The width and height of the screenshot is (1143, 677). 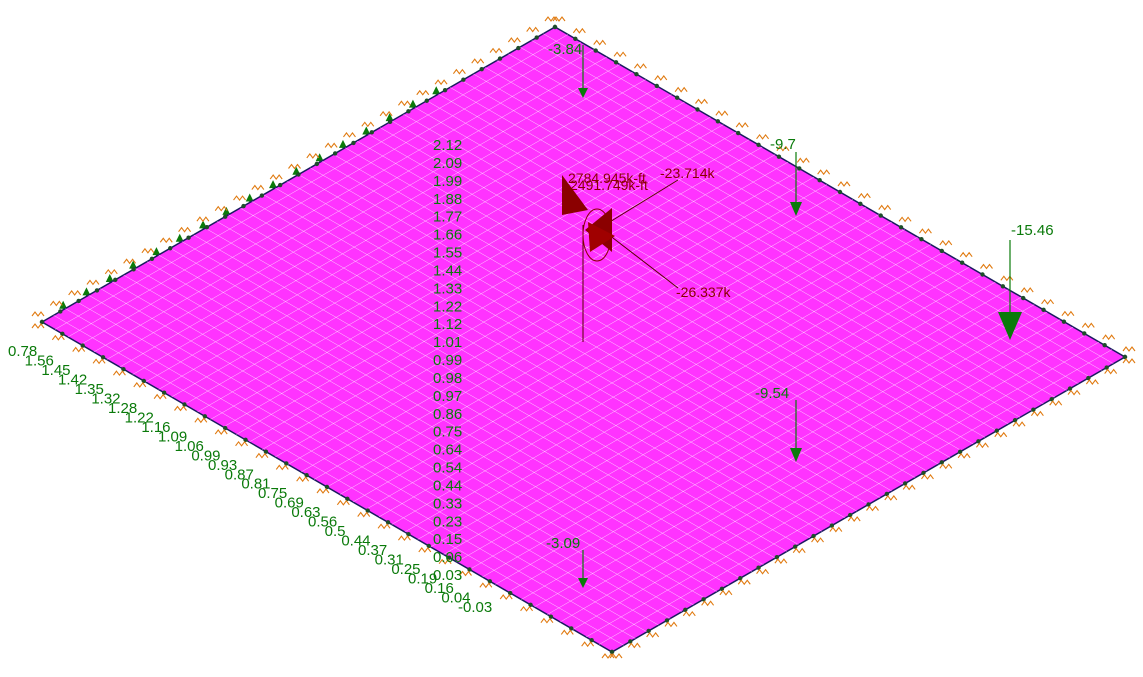 What do you see at coordinates (405, 569) in the screenshot?
I see `edge-load-label: 0.25` at bounding box center [405, 569].